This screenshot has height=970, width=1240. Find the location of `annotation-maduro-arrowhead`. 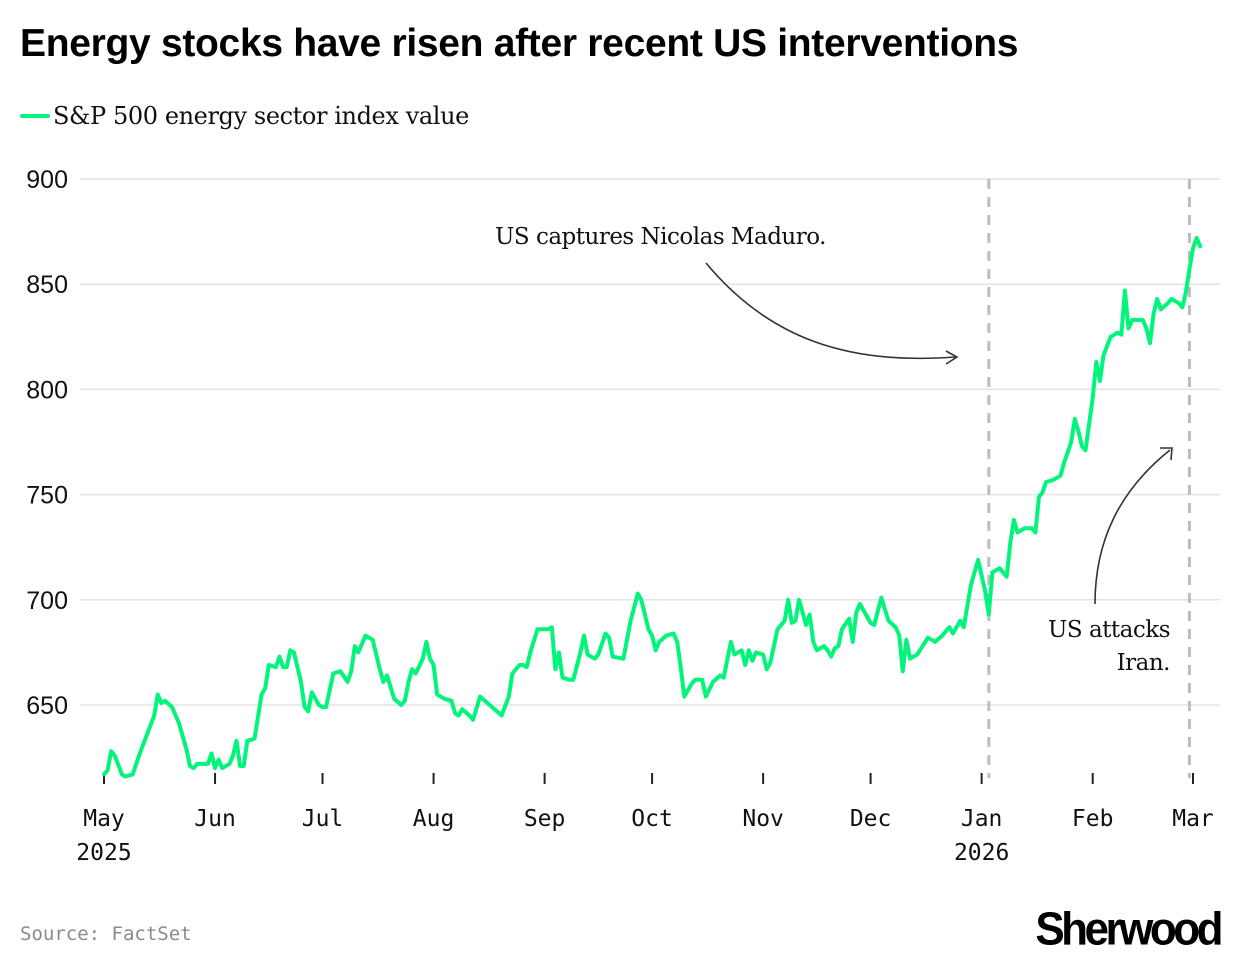

annotation-maduro-arrowhead is located at coordinates (952, 357).